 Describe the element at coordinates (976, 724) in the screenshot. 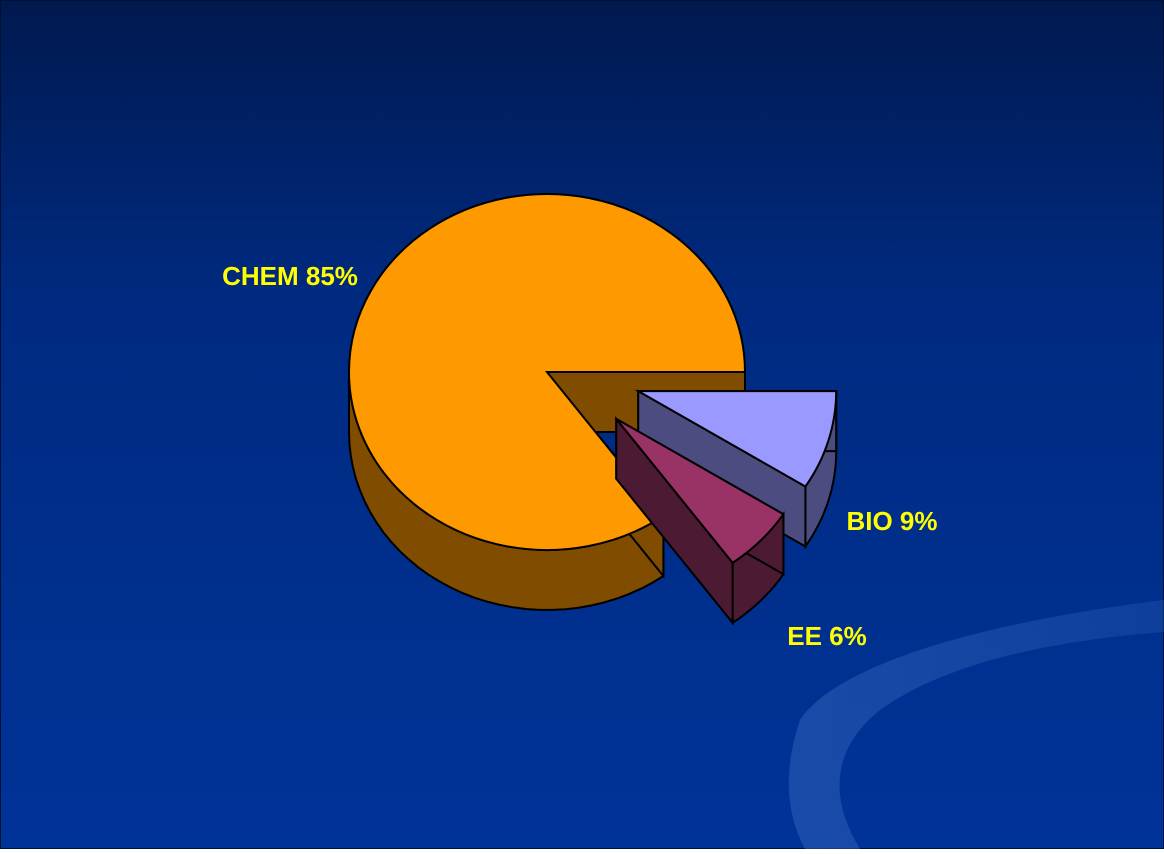

I see `decorative-swoosh` at that location.